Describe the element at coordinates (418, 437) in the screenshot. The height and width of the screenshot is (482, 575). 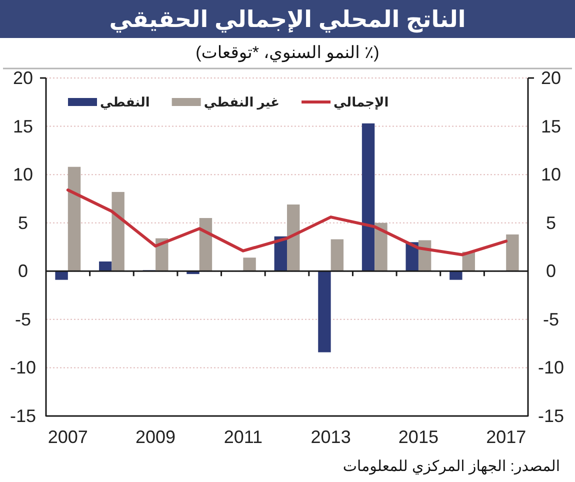
I see `x-tick-label: 2015` at that location.